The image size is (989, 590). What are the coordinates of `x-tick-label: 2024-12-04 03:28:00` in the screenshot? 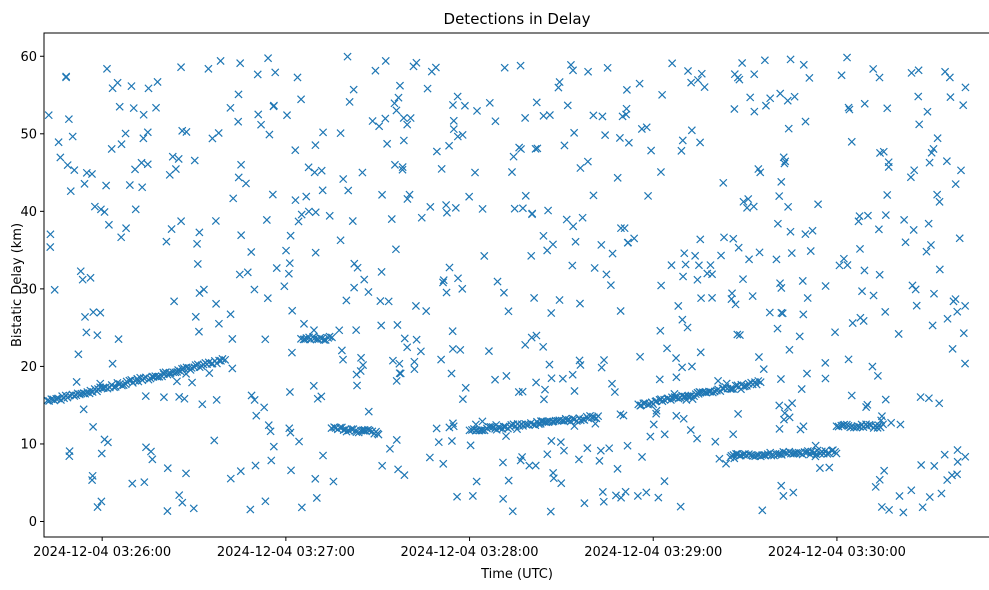 It's located at (470, 552).